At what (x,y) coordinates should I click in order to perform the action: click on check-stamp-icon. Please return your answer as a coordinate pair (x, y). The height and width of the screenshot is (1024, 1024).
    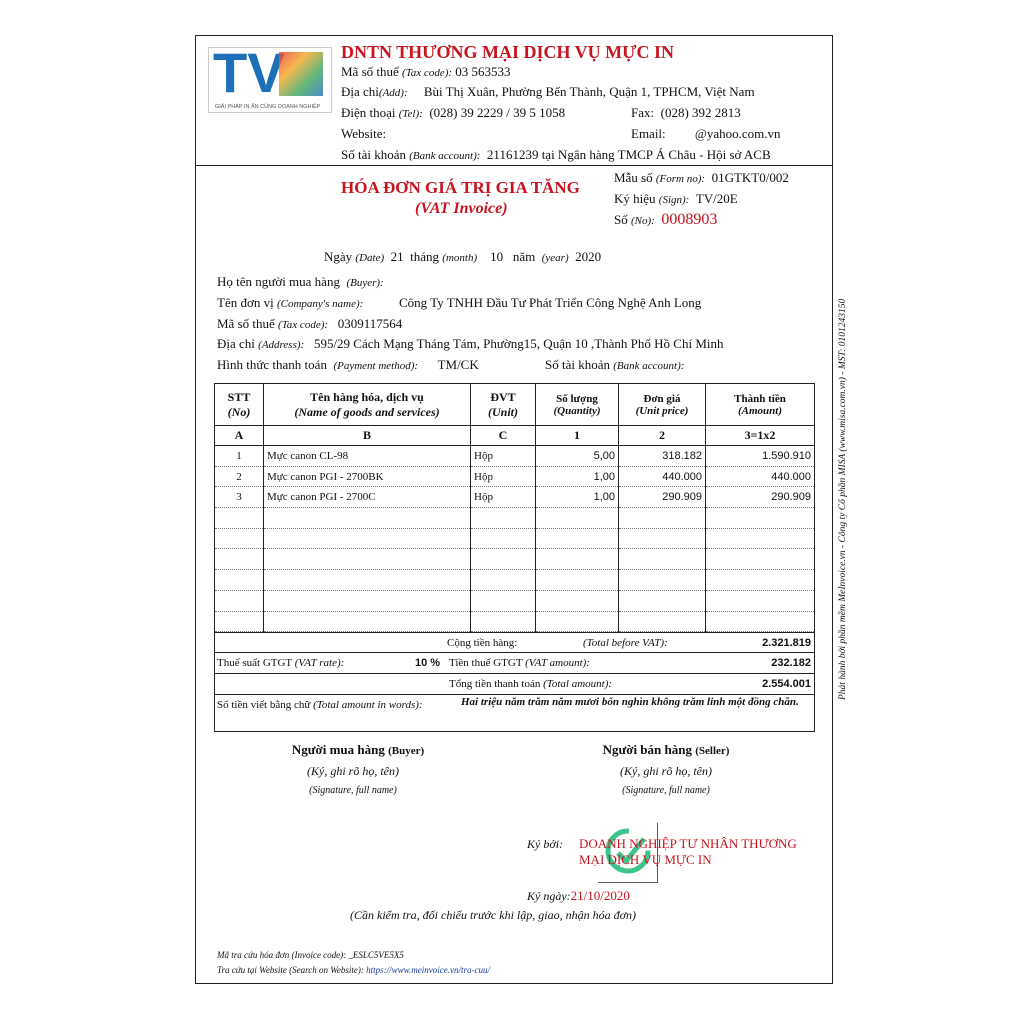
    Looking at the image, I should click on (628, 851).